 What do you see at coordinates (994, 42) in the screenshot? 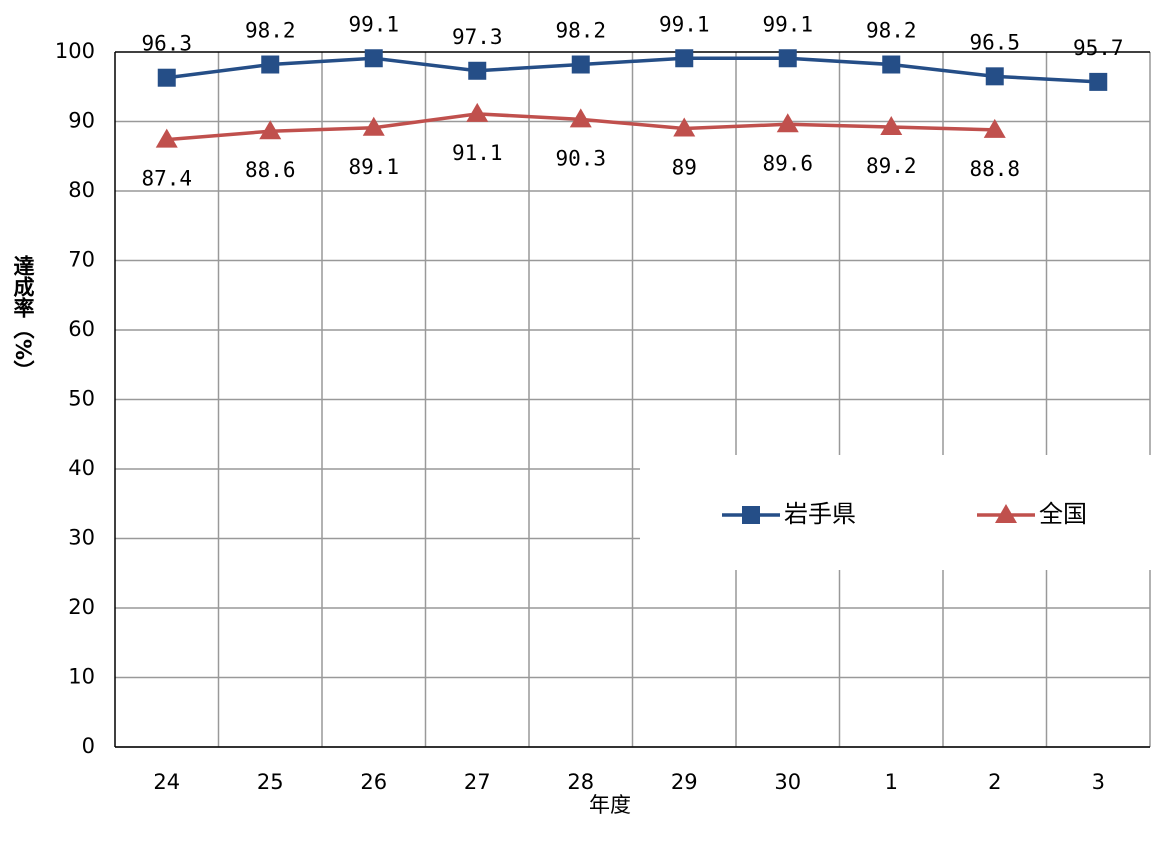
I see `data-label: 96.5` at bounding box center [994, 42].